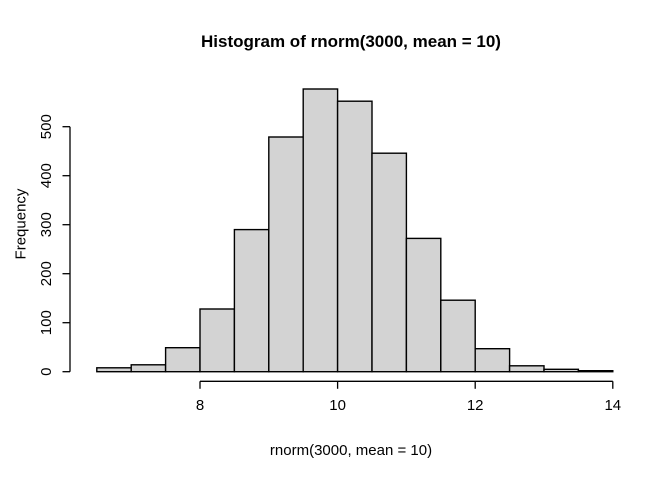 The height and width of the screenshot is (480, 672). Describe the element at coordinates (46, 224) in the screenshot. I see `y-tick-label: 300` at that location.